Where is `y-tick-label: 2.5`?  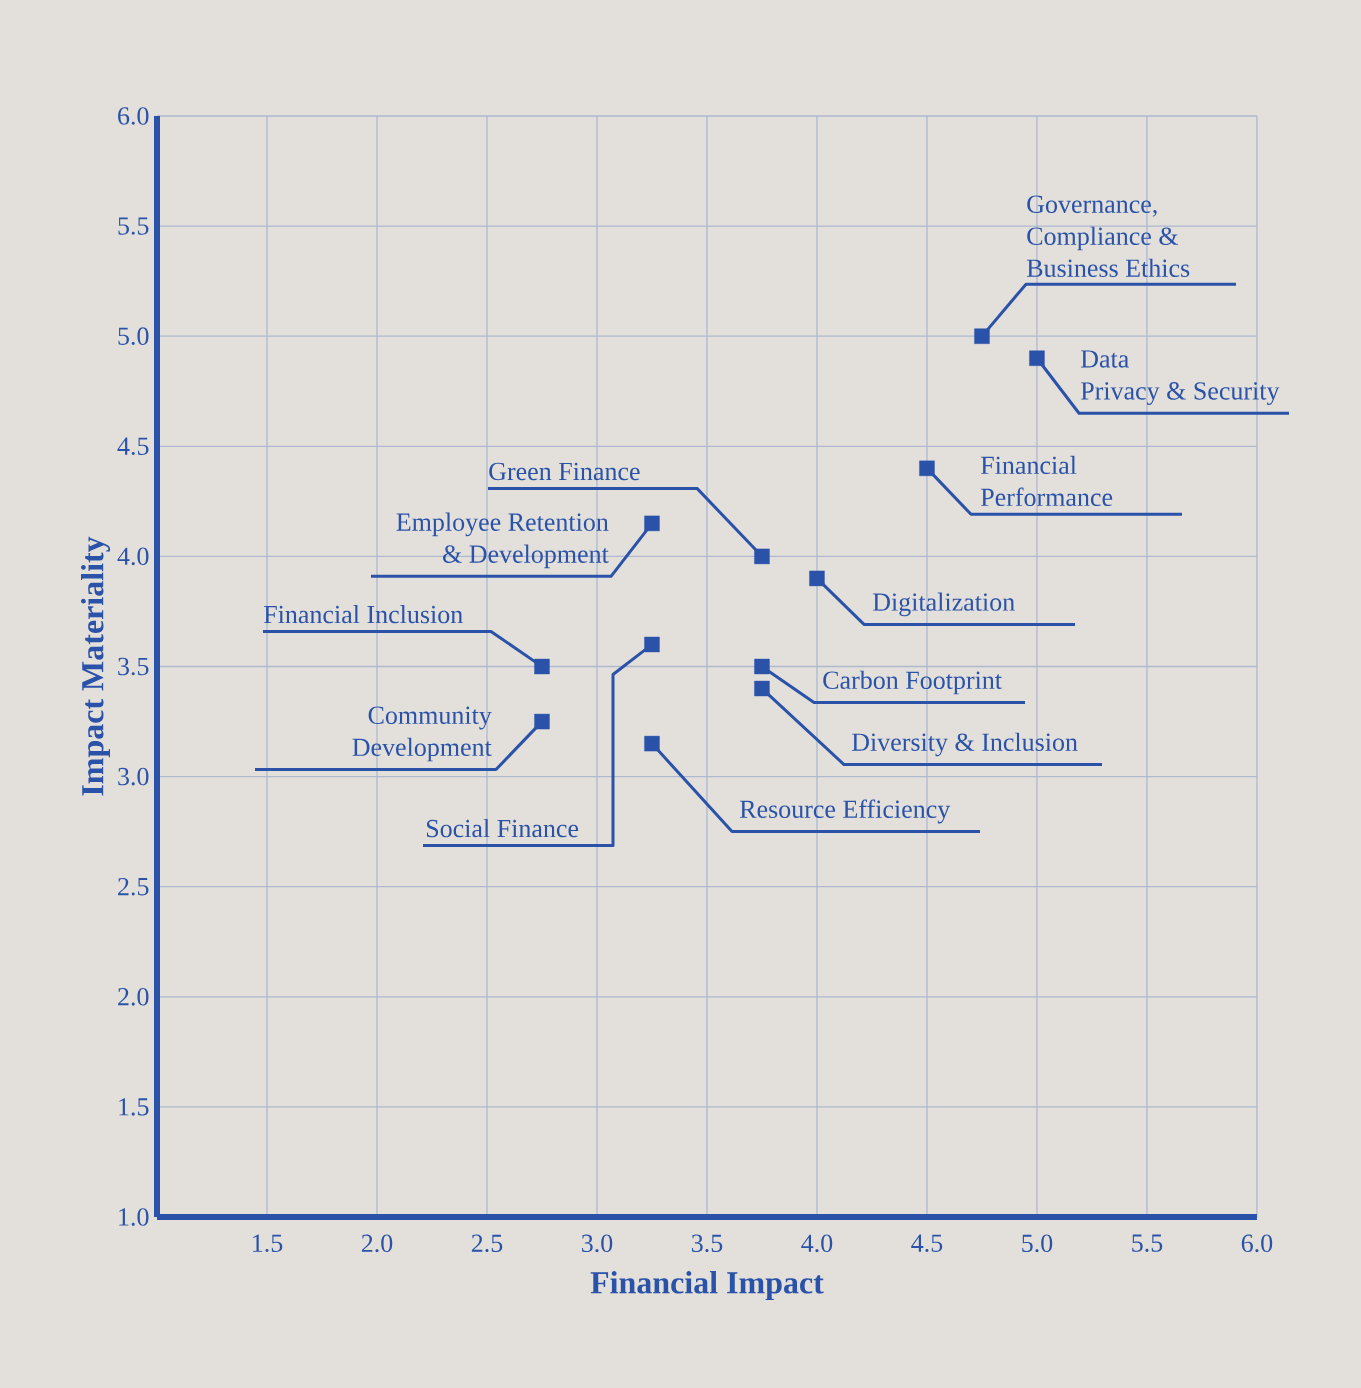
y-tick-label: 2.5 is located at coordinates (133, 886).